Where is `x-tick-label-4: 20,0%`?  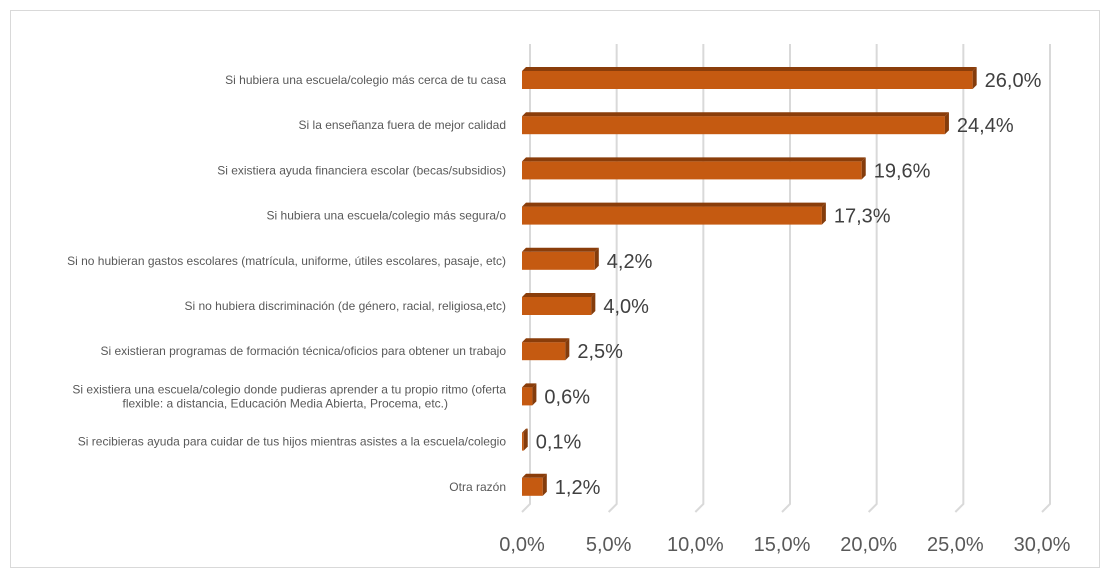 x-tick-label-4: 20,0% is located at coordinates (868, 545).